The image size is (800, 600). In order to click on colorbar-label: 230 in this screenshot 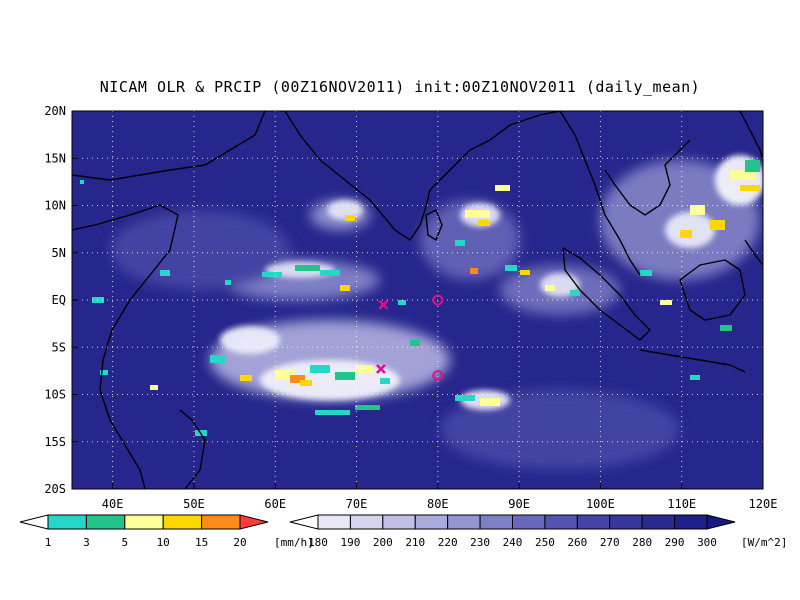, I will do `click(480, 542)`.